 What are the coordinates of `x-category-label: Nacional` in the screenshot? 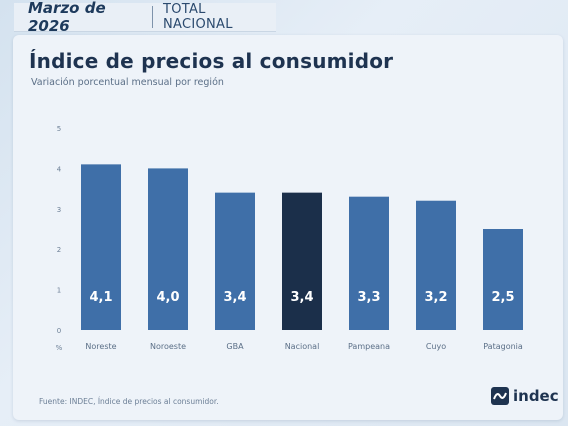 It's located at (302, 346).